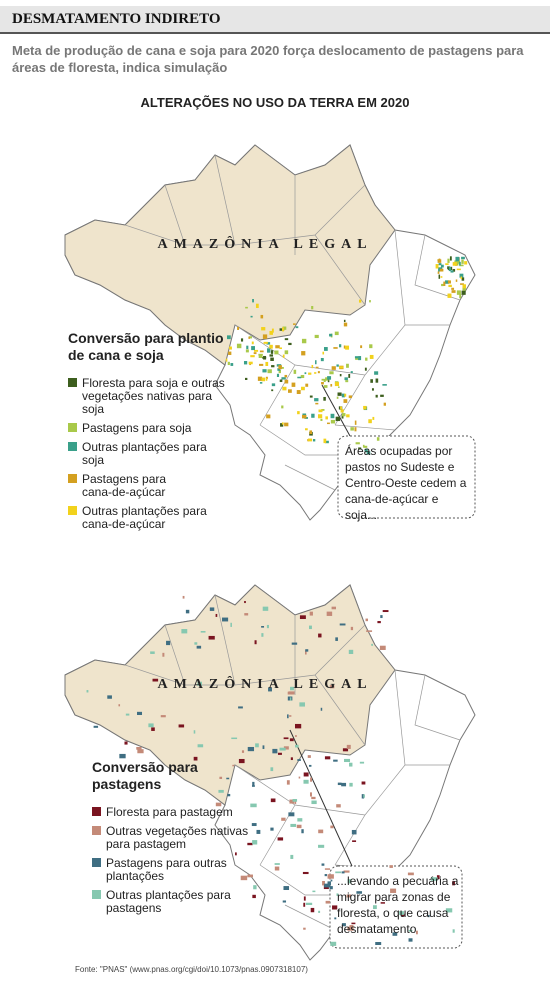 The image size is (550, 990). Describe the element at coordinates (336, 410) in the screenshot. I see `callout-pointer` at that location.